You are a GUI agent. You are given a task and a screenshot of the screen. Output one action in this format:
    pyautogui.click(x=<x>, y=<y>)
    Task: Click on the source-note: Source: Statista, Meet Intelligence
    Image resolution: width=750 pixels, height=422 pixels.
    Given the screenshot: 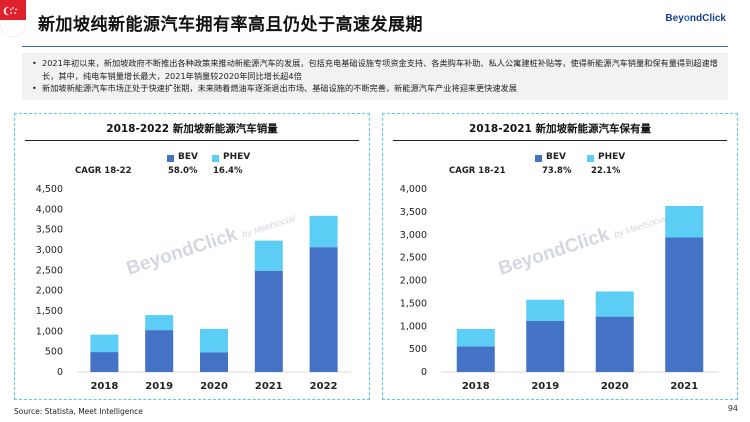 What is the action you would take?
    pyautogui.click(x=78, y=411)
    